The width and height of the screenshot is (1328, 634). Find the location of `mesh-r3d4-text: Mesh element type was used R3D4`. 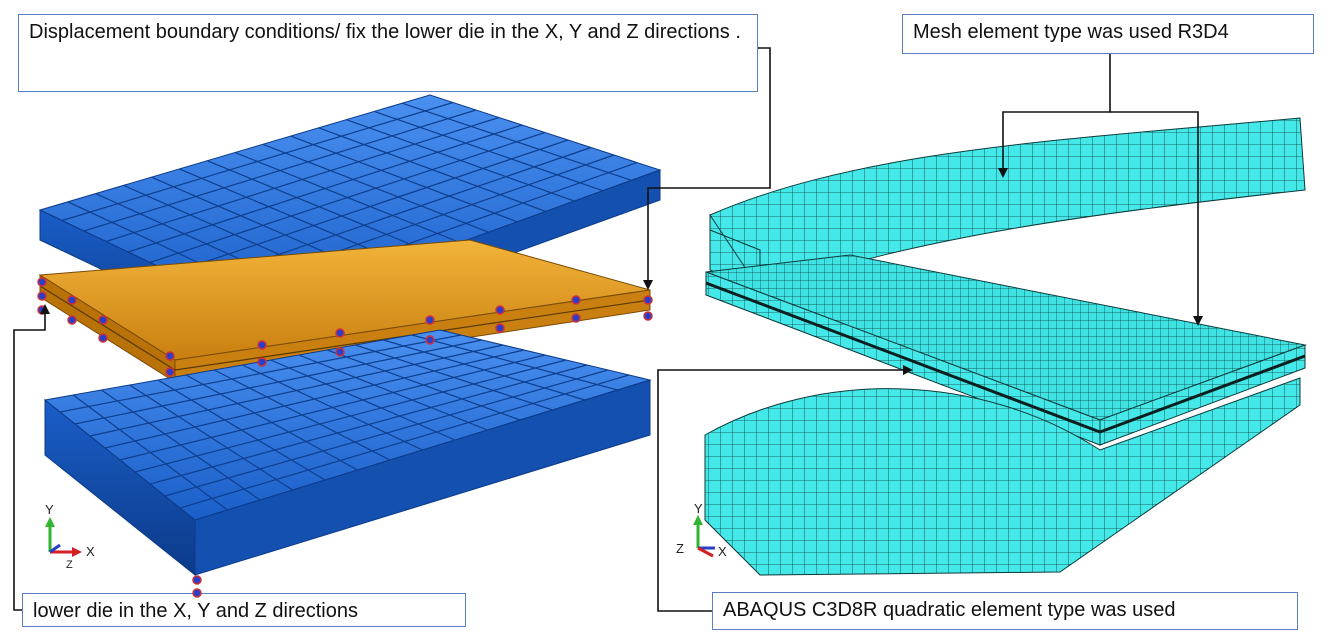

mesh-r3d4-text: Mesh element type was used R3D4 is located at coordinates (1071, 32).